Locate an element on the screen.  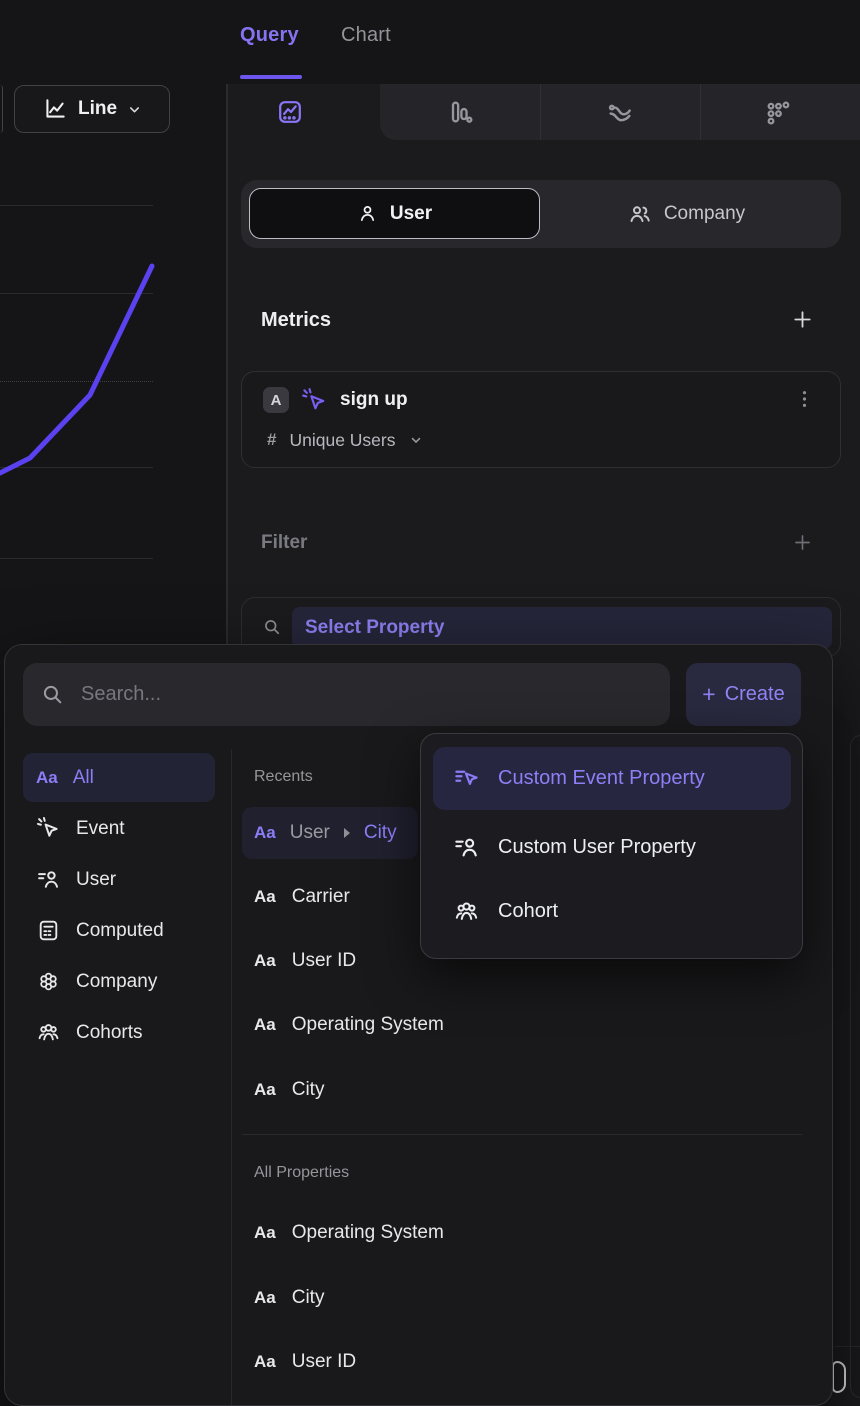
filter-title: Filter is located at coordinates (284, 542).